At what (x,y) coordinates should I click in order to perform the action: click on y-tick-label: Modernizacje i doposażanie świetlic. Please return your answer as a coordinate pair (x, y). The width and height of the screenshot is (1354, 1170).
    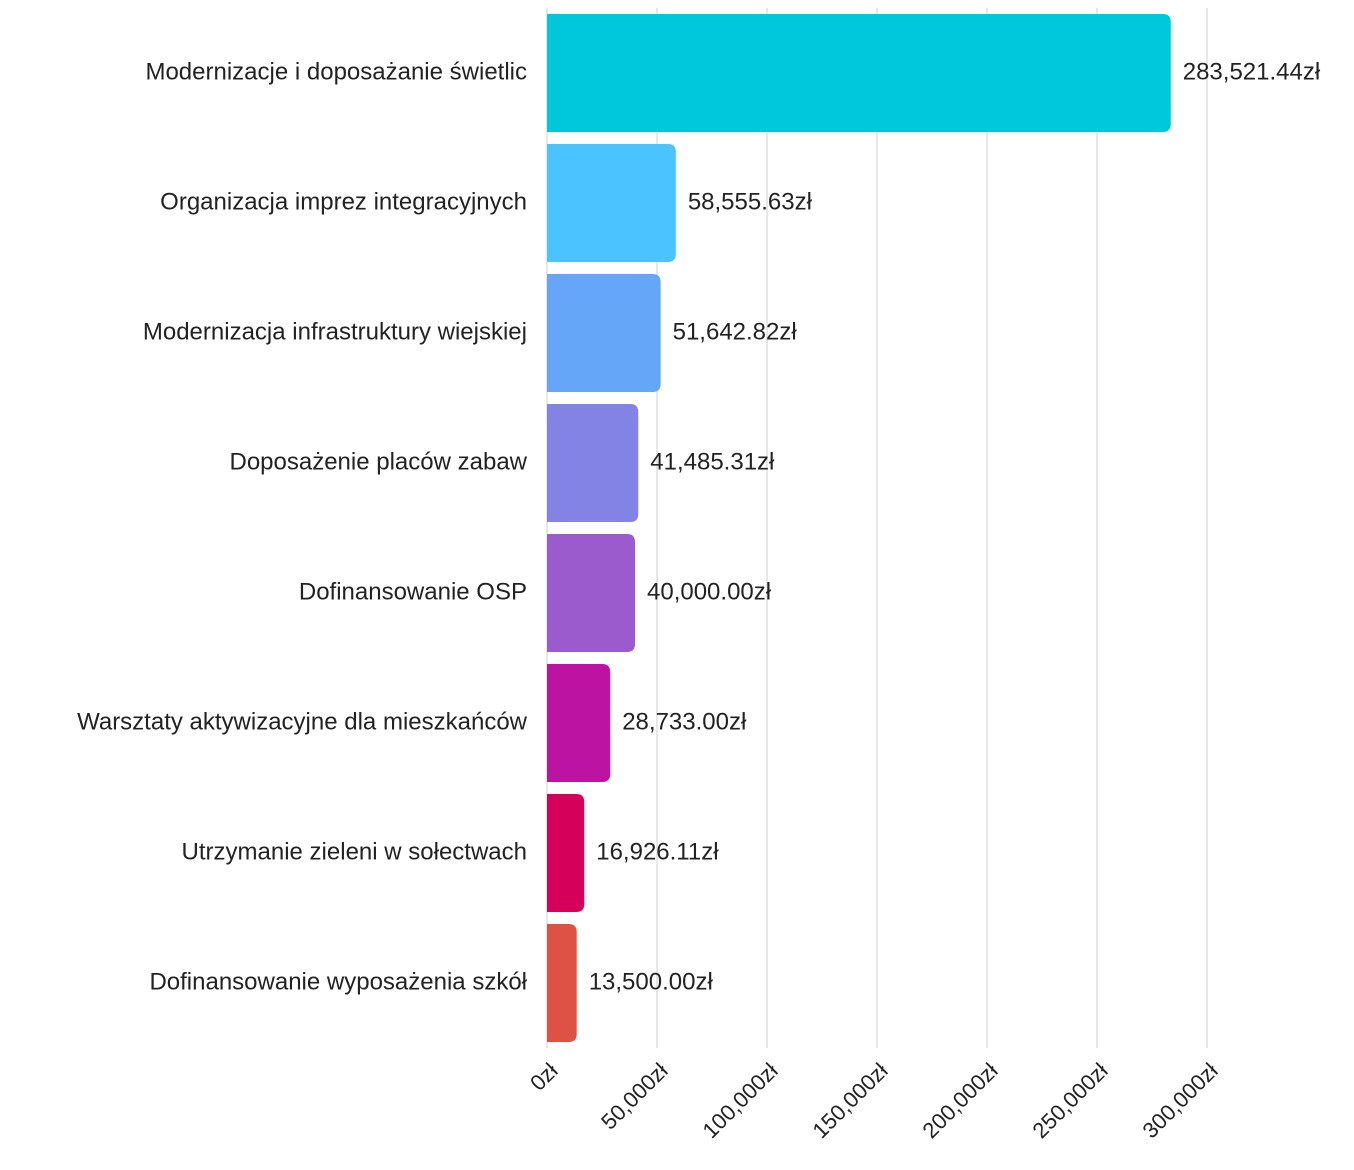
    Looking at the image, I should click on (336, 71).